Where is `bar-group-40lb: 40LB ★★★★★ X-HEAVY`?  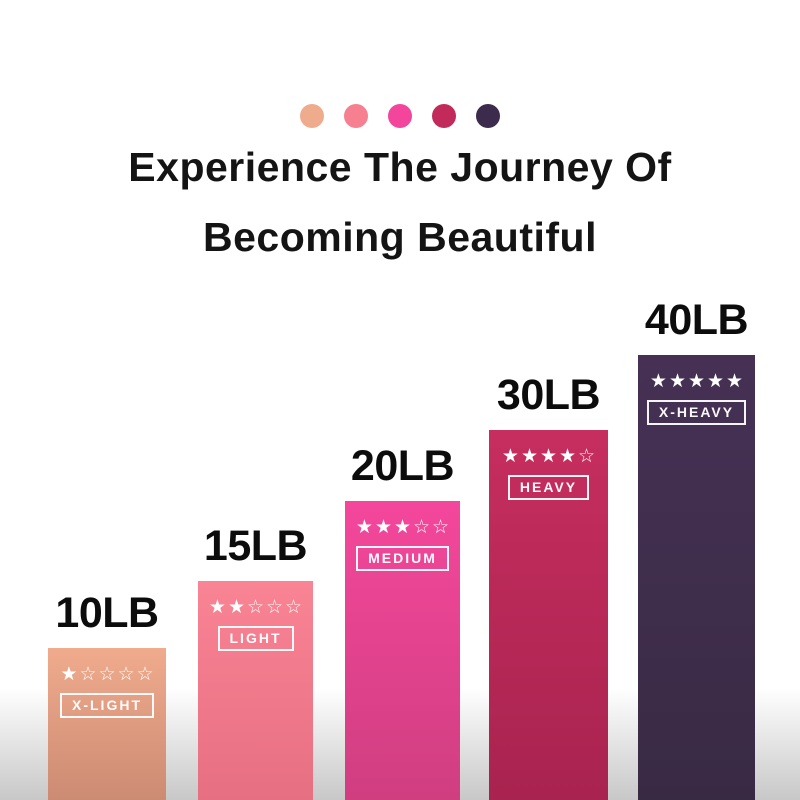 bar-group-40lb: 40LB ★★★★★ X-HEAVY is located at coordinates (696, 549).